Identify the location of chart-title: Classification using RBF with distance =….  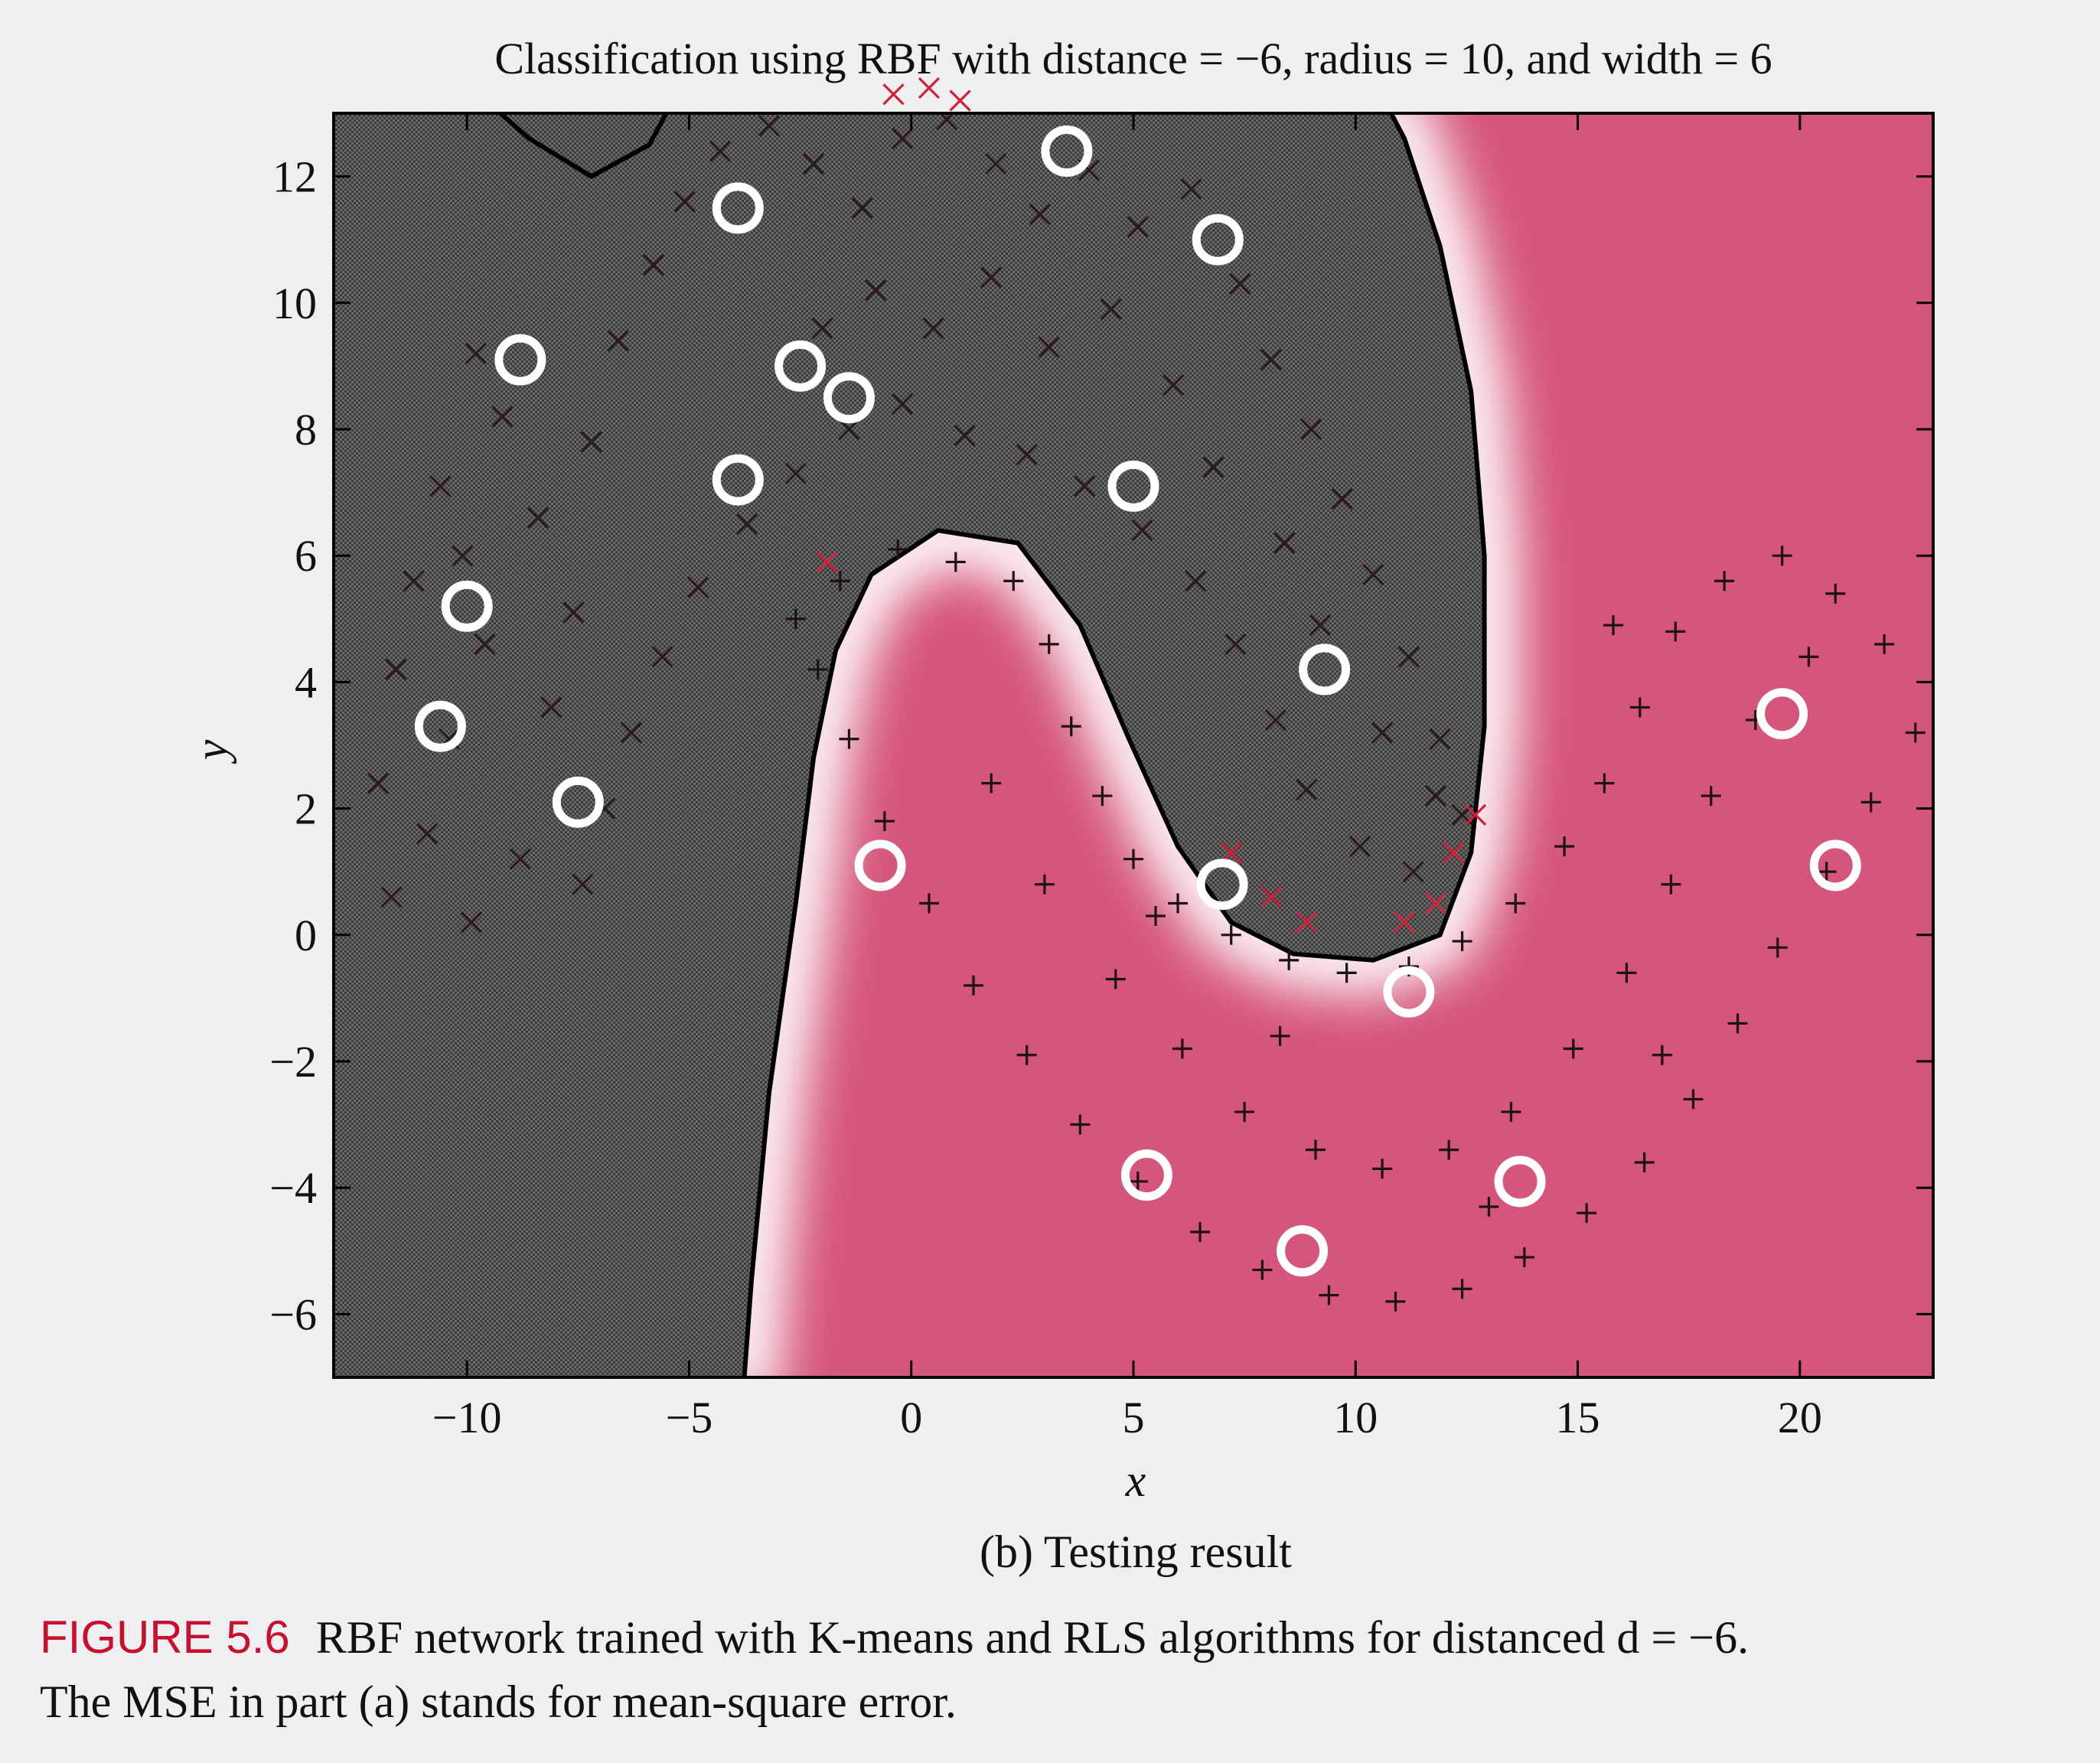
(1133, 58).